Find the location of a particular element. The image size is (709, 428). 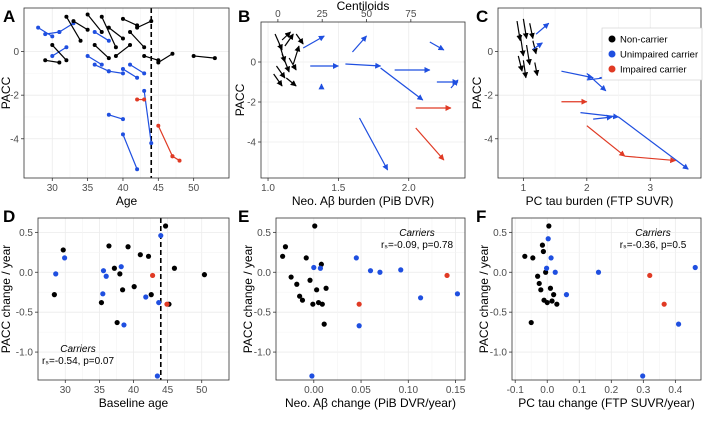

annotation-title: Carriers is located at coordinates (78, 349).